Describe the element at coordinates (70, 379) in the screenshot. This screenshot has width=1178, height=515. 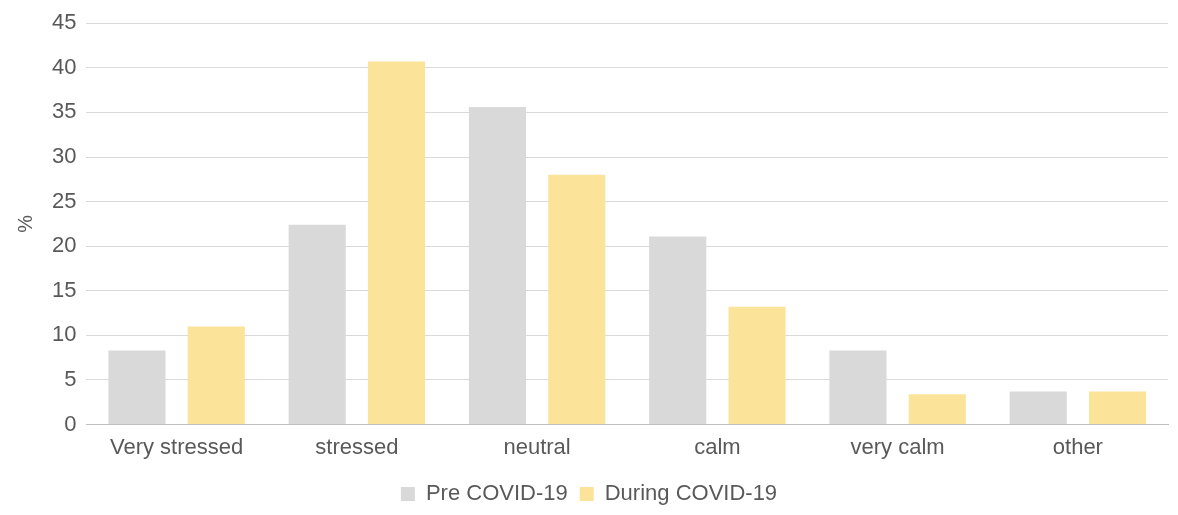
I see `y-tick-label: 5` at that location.